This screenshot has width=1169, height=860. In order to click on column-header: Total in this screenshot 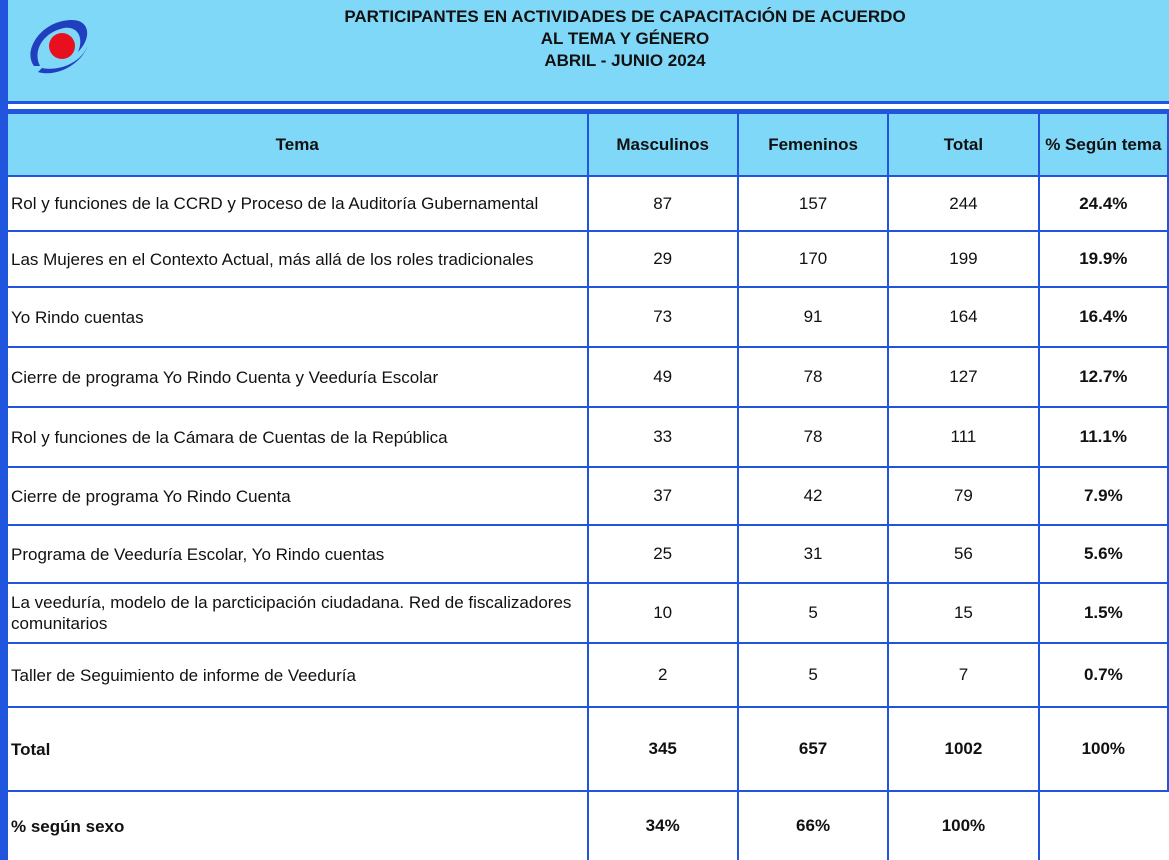, I will do `click(963, 144)`.